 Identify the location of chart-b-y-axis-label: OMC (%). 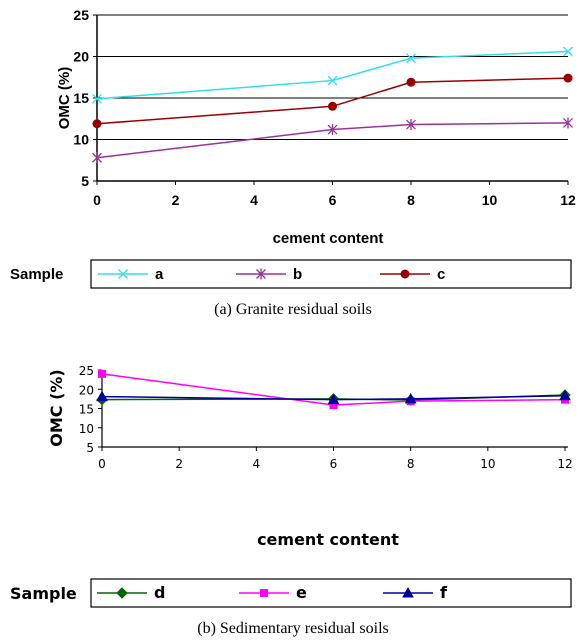
(56, 408).